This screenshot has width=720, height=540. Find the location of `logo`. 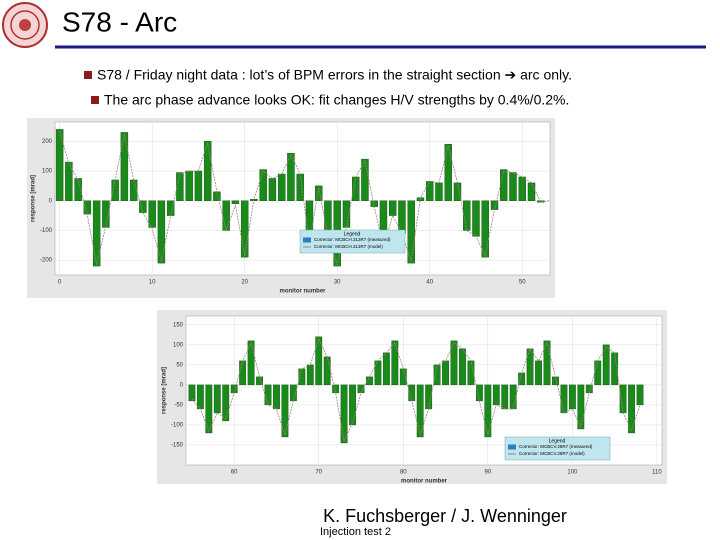

logo is located at coordinates (25, 25).